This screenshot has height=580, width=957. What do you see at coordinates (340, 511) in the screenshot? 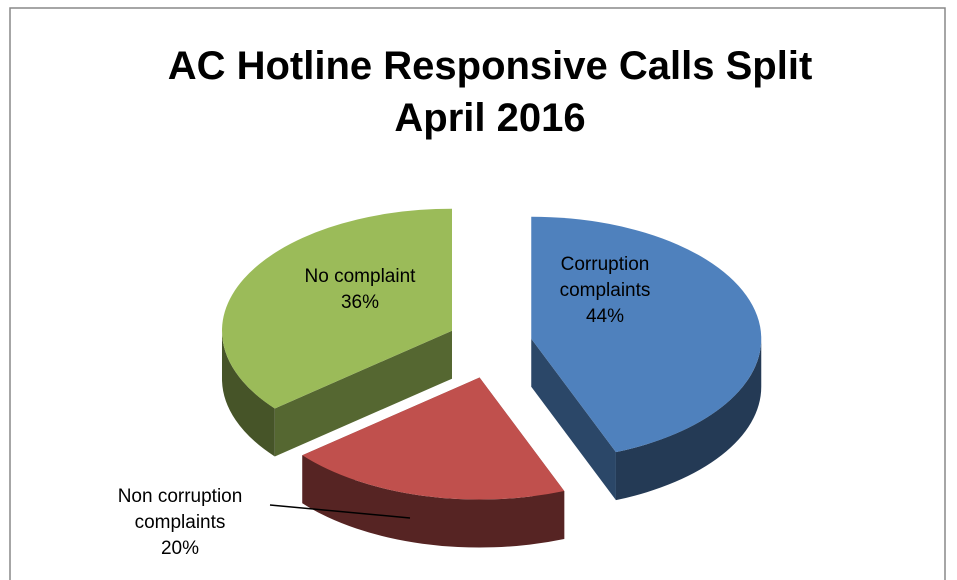
I see `leader-line` at bounding box center [340, 511].